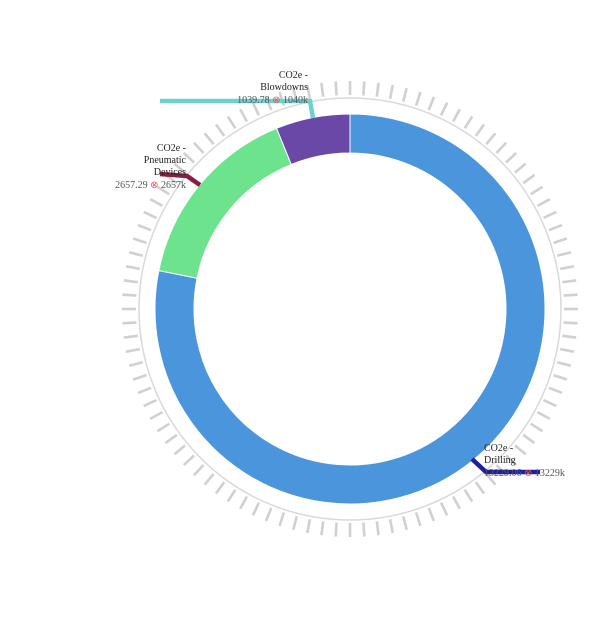 The height and width of the screenshot is (618, 616). Describe the element at coordinates (165, 160) in the screenshot. I see `slice-name-label: Pneumatic` at that location.